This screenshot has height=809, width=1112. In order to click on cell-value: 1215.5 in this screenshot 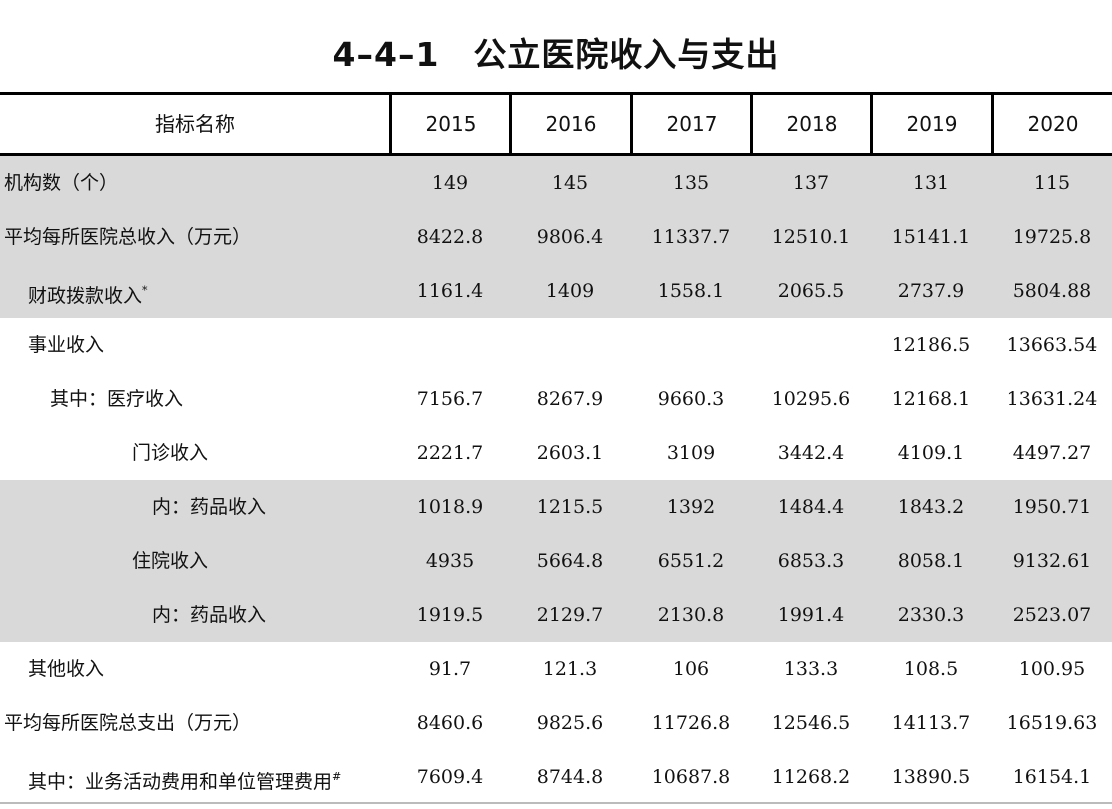, I will do `click(570, 507)`.